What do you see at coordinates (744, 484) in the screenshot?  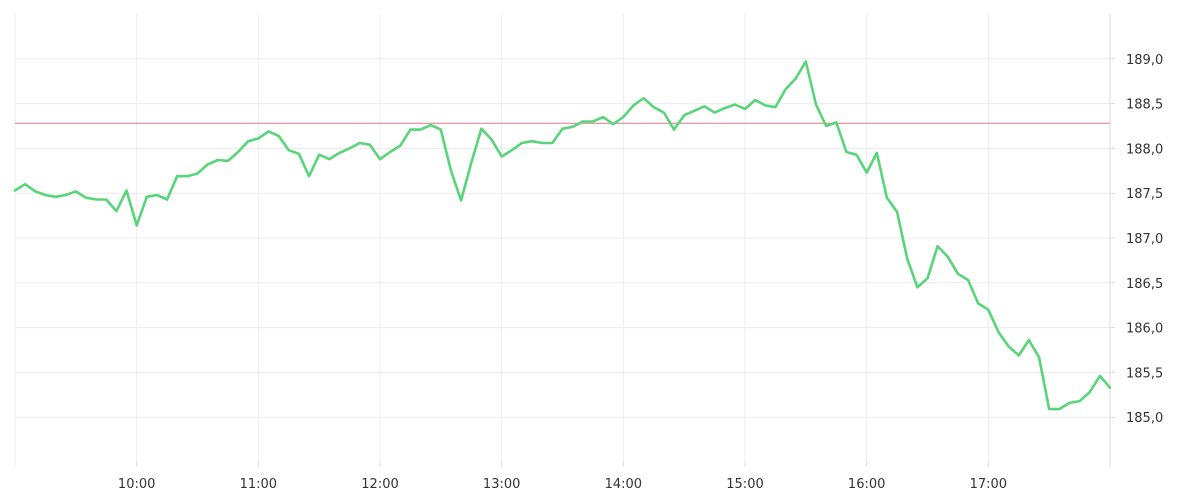 I see `x-tick-label: 15:00` at bounding box center [744, 484].